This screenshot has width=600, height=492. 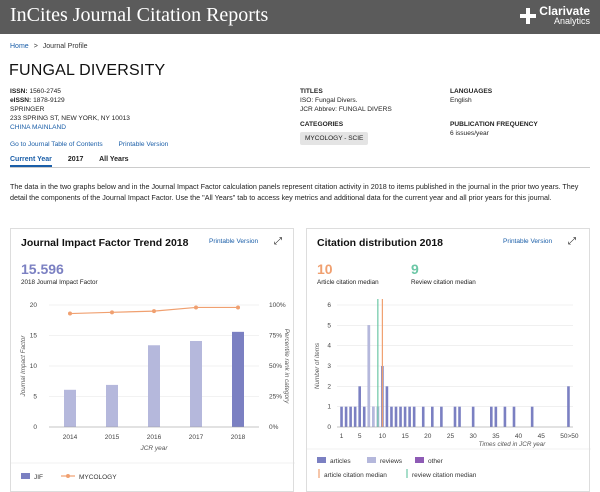 I want to click on y-tick-label: 5, so click(x=329, y=325).